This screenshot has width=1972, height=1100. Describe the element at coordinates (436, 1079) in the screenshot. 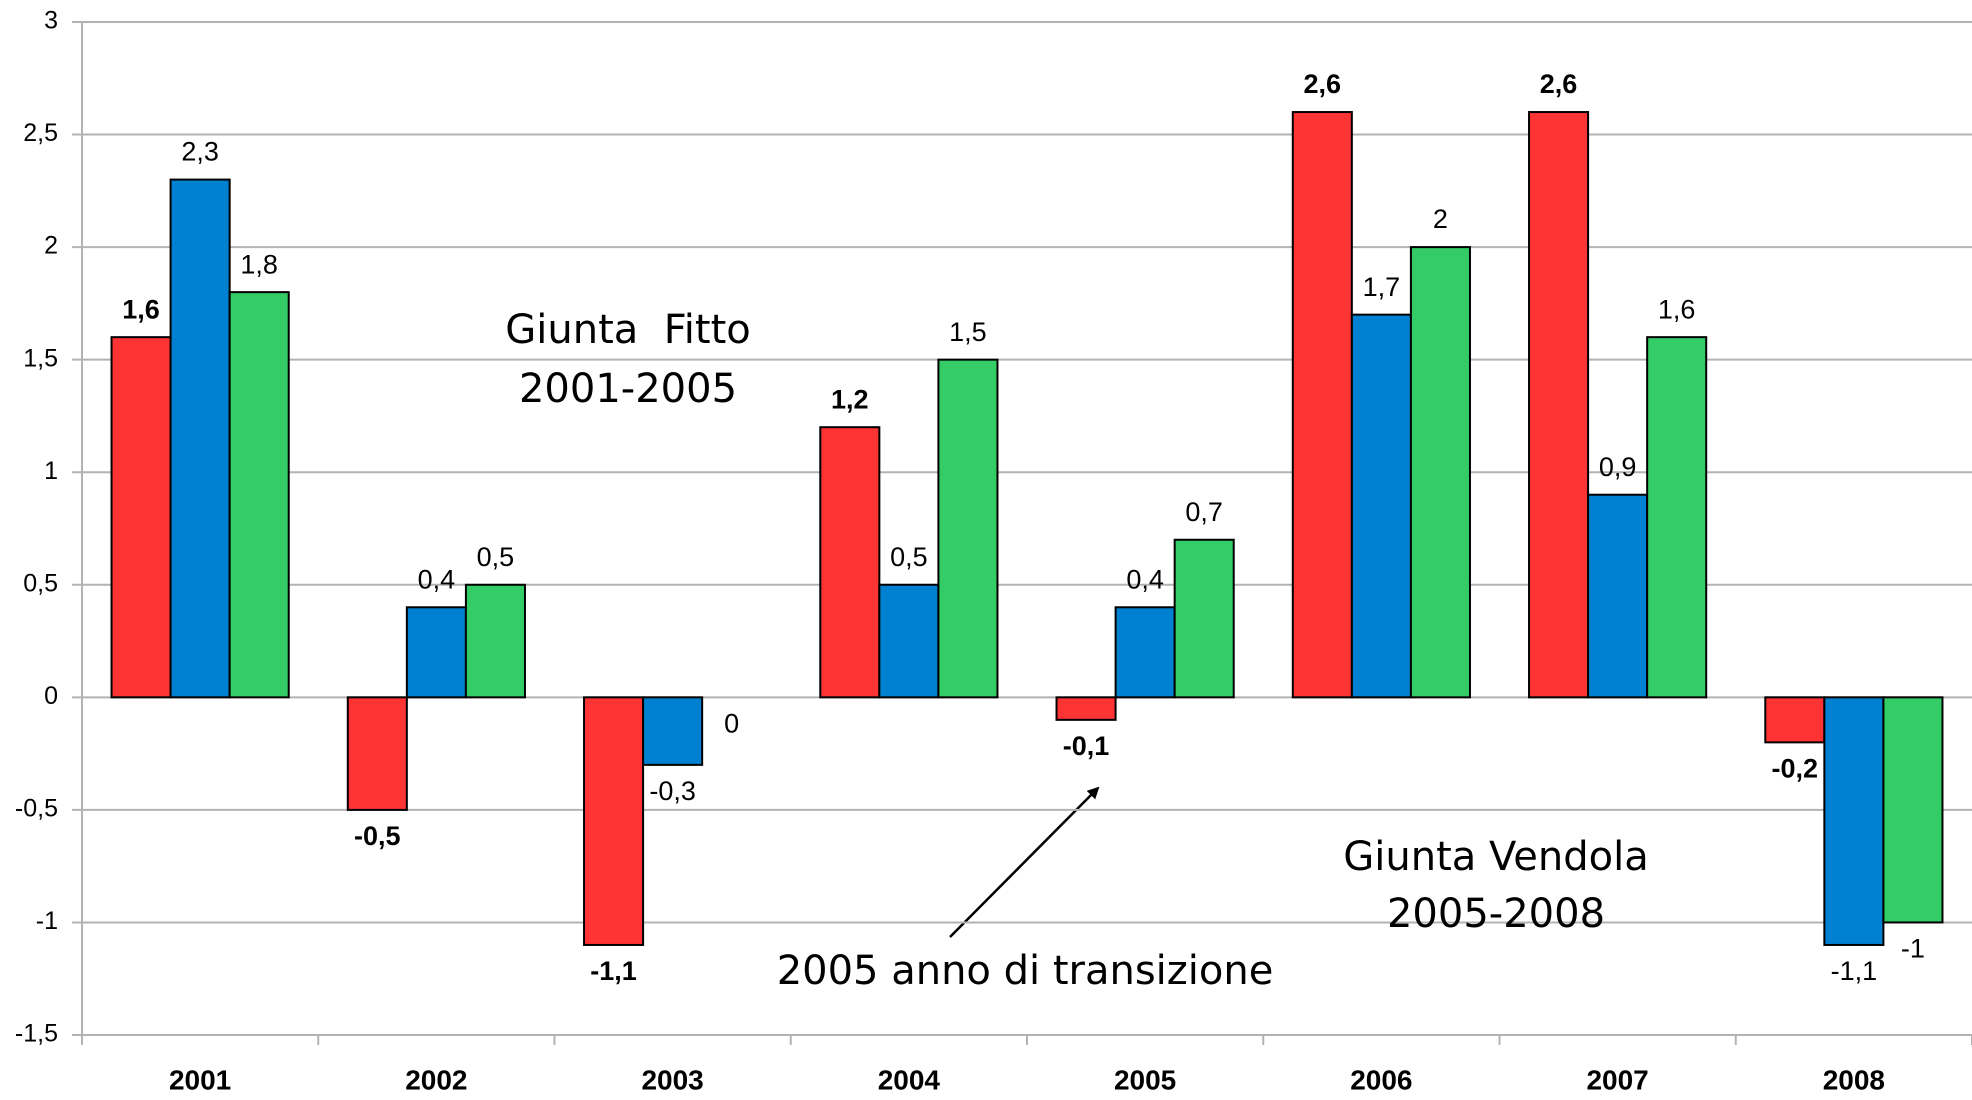

I see `x-tick-label: 2002` at that location.